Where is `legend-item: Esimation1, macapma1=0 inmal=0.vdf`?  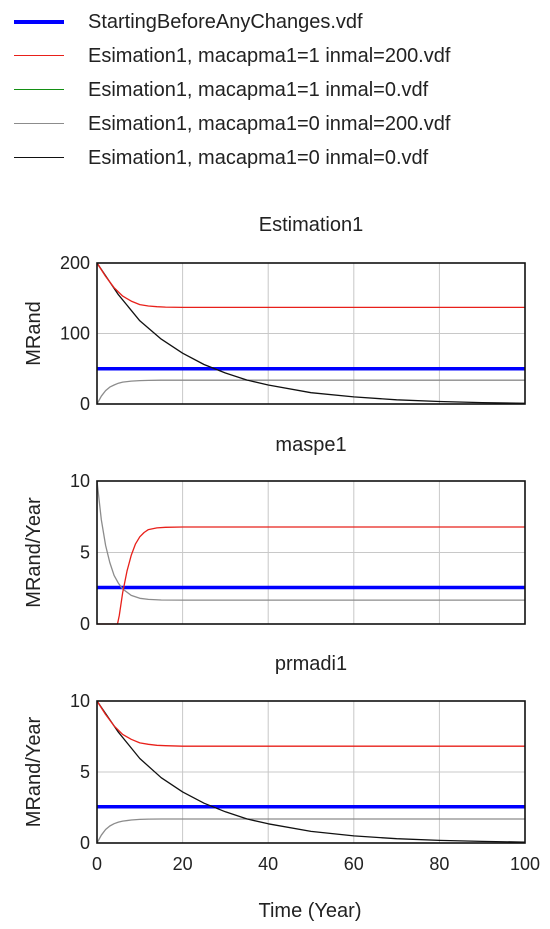
legend-item: Esimation1, macapma1=0 inmal=0.vdf is located at coordinates (279, 159).